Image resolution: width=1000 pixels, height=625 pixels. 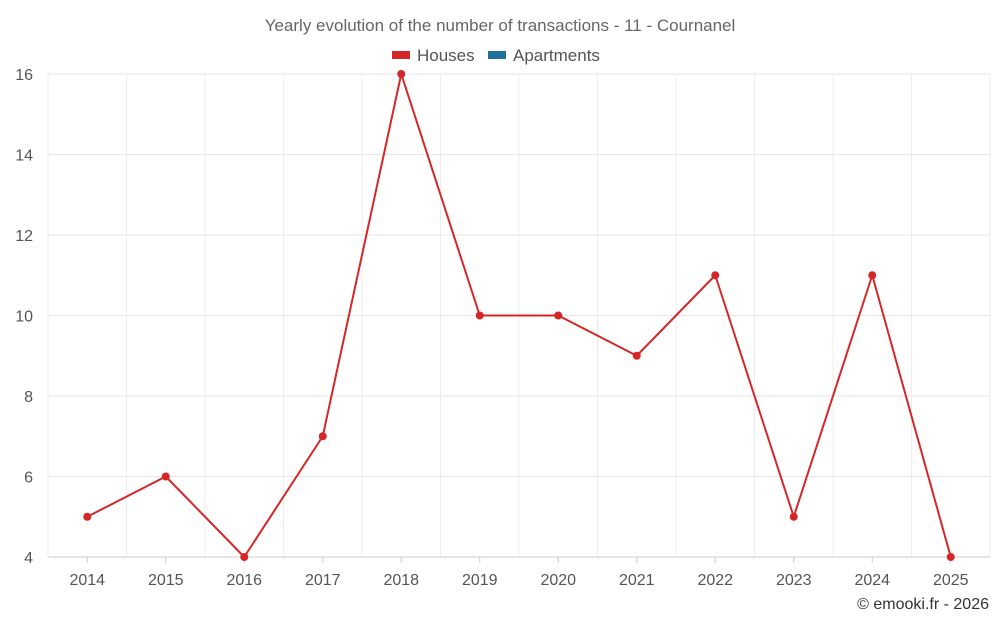 What do you see at coordinates (28, 558) in the screenshot?
I see `y-tick-label: 4` at bounding box center [28, 558].